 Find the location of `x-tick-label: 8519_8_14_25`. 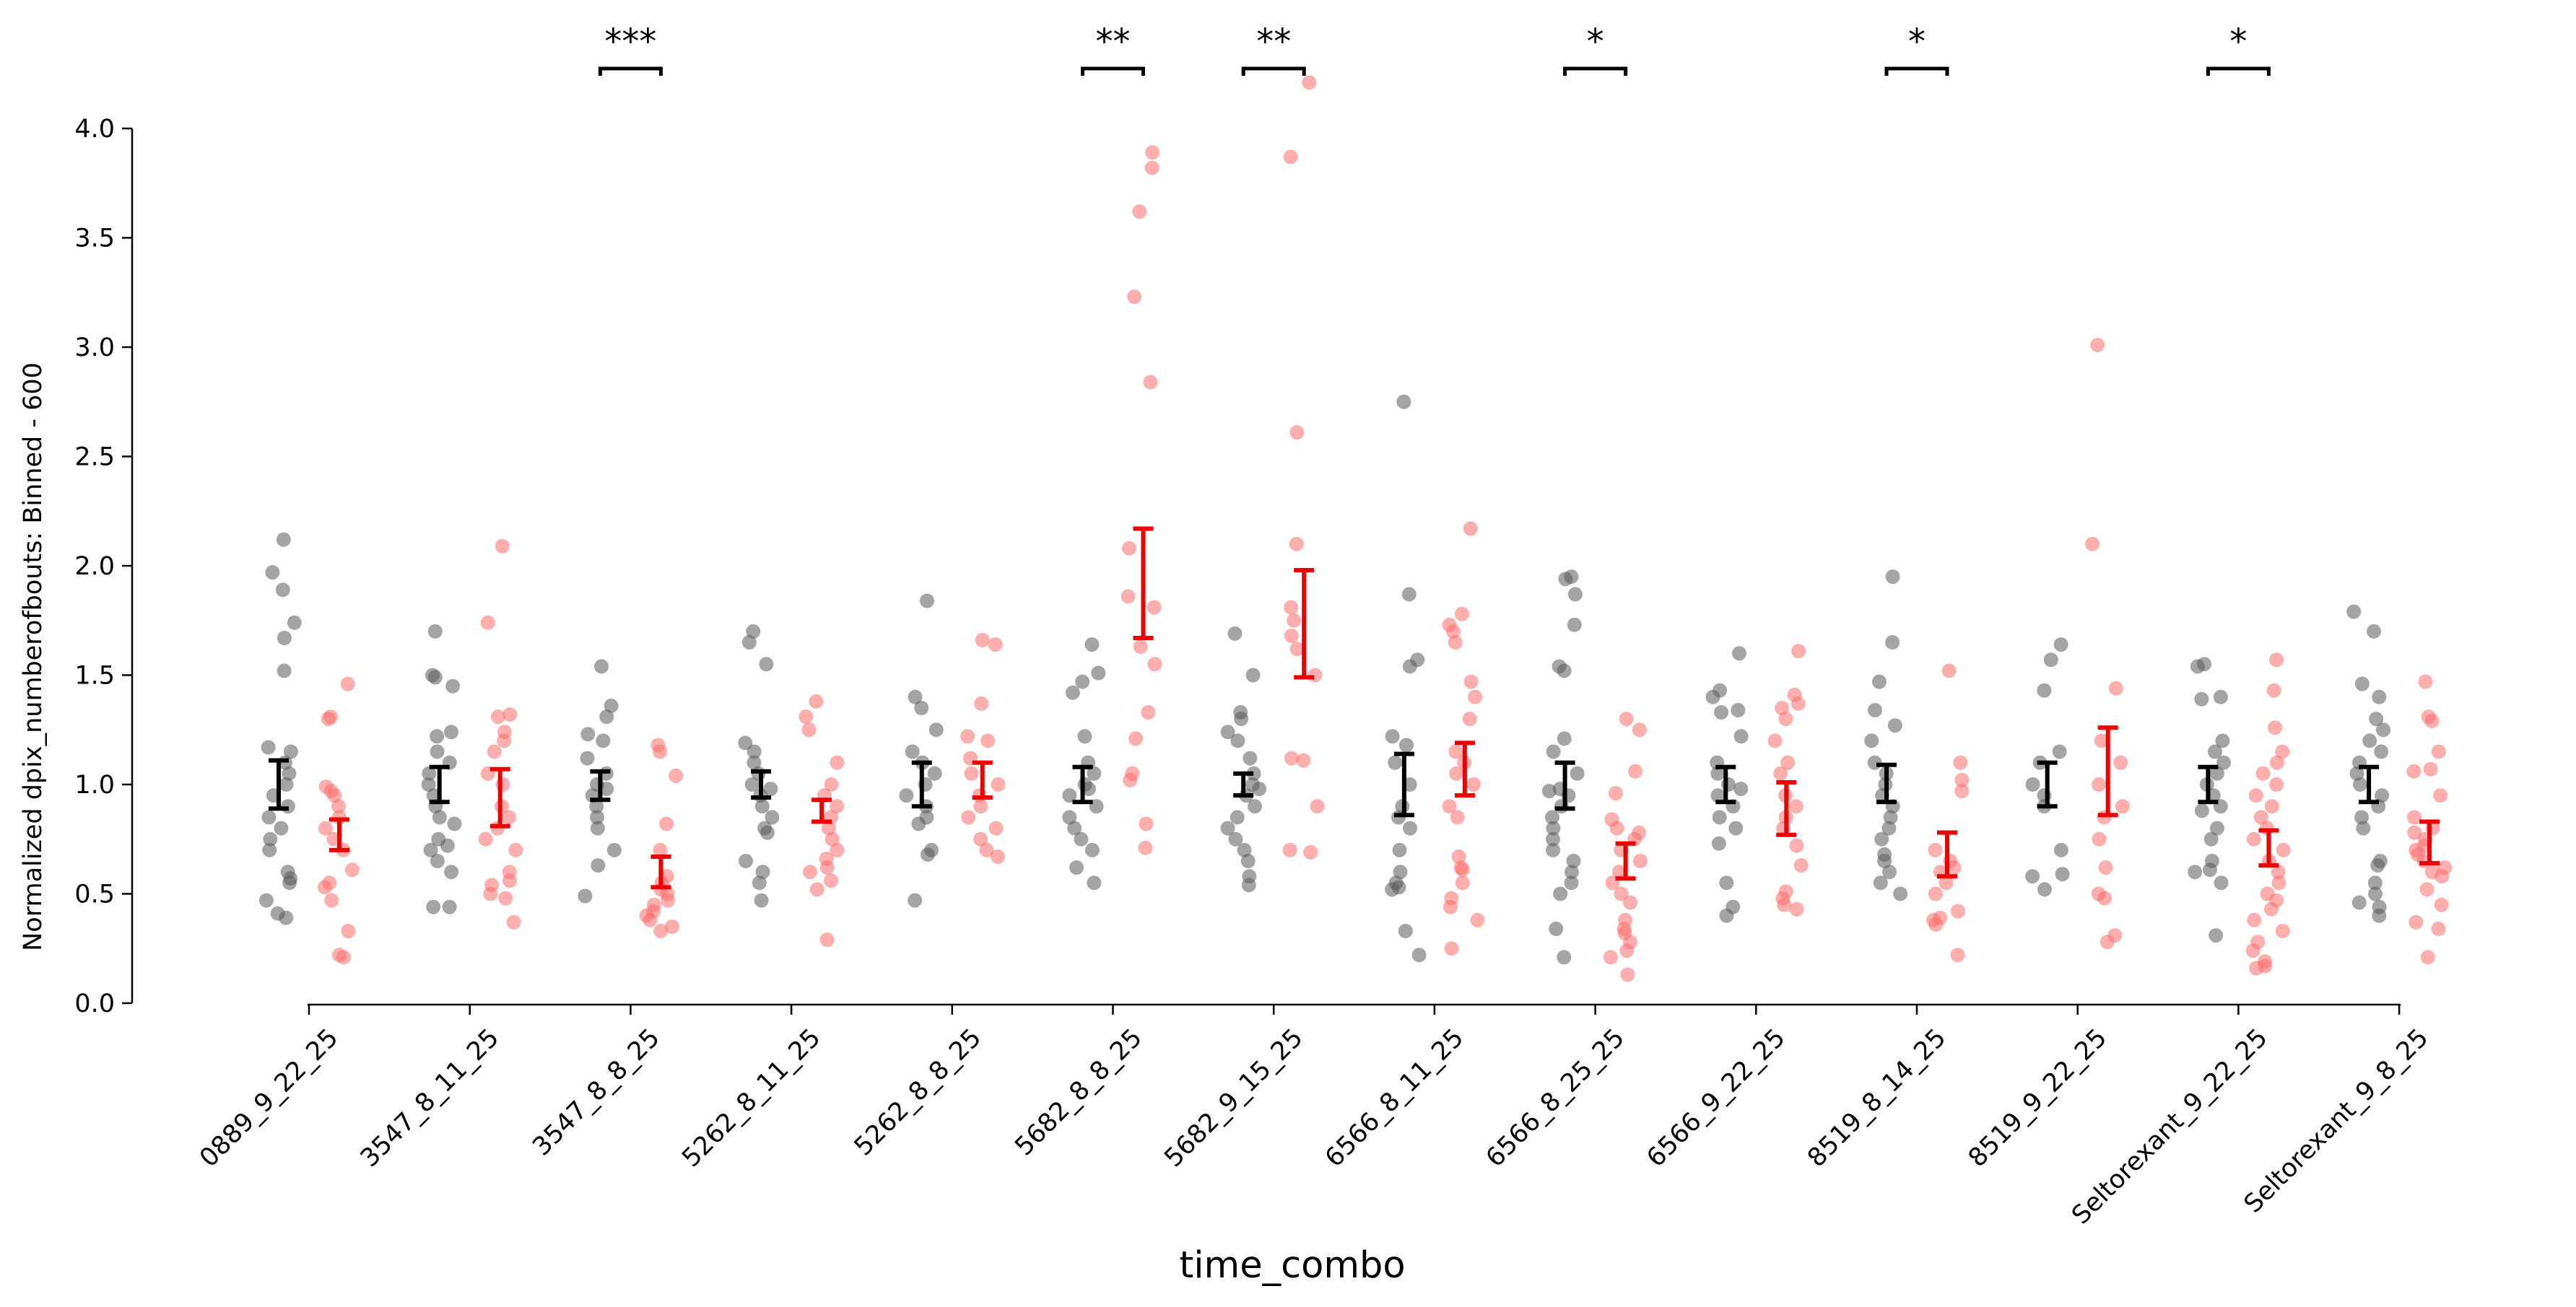

x-tick-label: 8519_8_14_25 is located at coordinates (1876, 1098).